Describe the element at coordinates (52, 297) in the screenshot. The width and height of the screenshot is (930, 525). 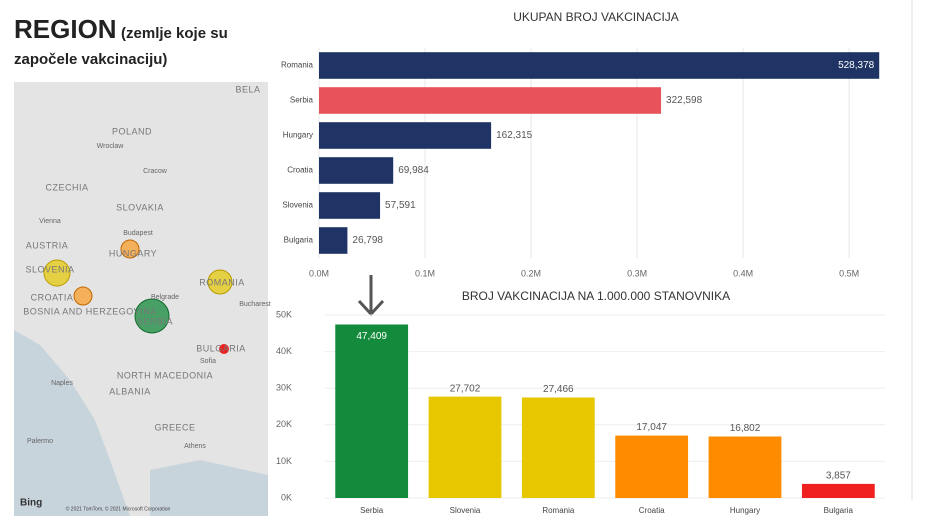
I see `map-label: CROATIA` at that location.